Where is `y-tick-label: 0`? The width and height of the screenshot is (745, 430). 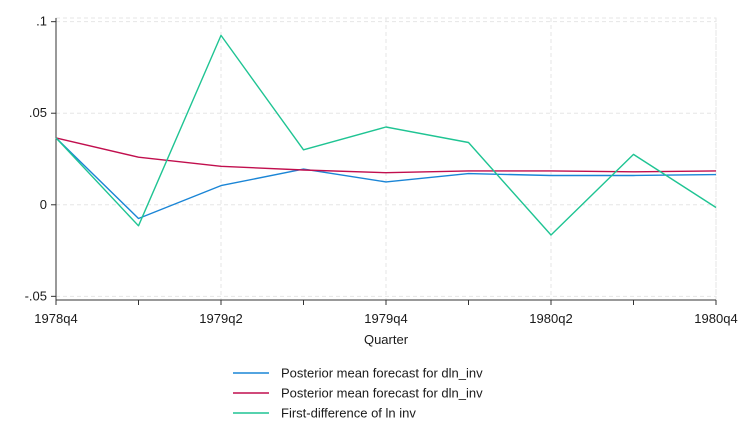
y-tick-label: 0 is located at coordinates (43, 204).